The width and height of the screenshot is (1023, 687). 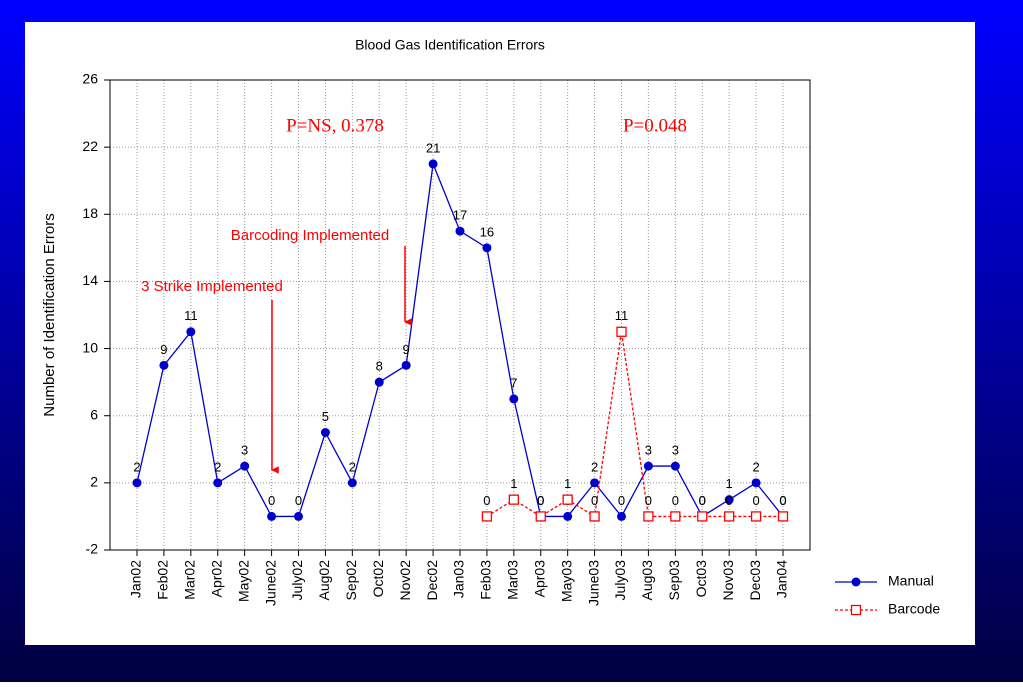 What do you see at coordinates (433, 147) in the screenshot?
I see `data-label: 21` at bounding box center [433, 147].